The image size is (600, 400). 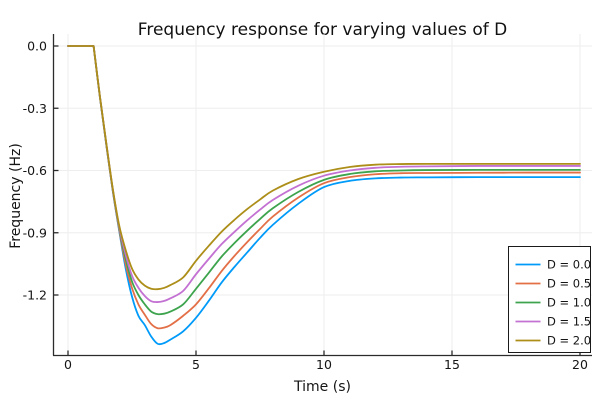 What do you see at coordinates (322, 387) in the screenshot?
I see `x-axis-label: Time (s)` at bounding box center [322, 387].